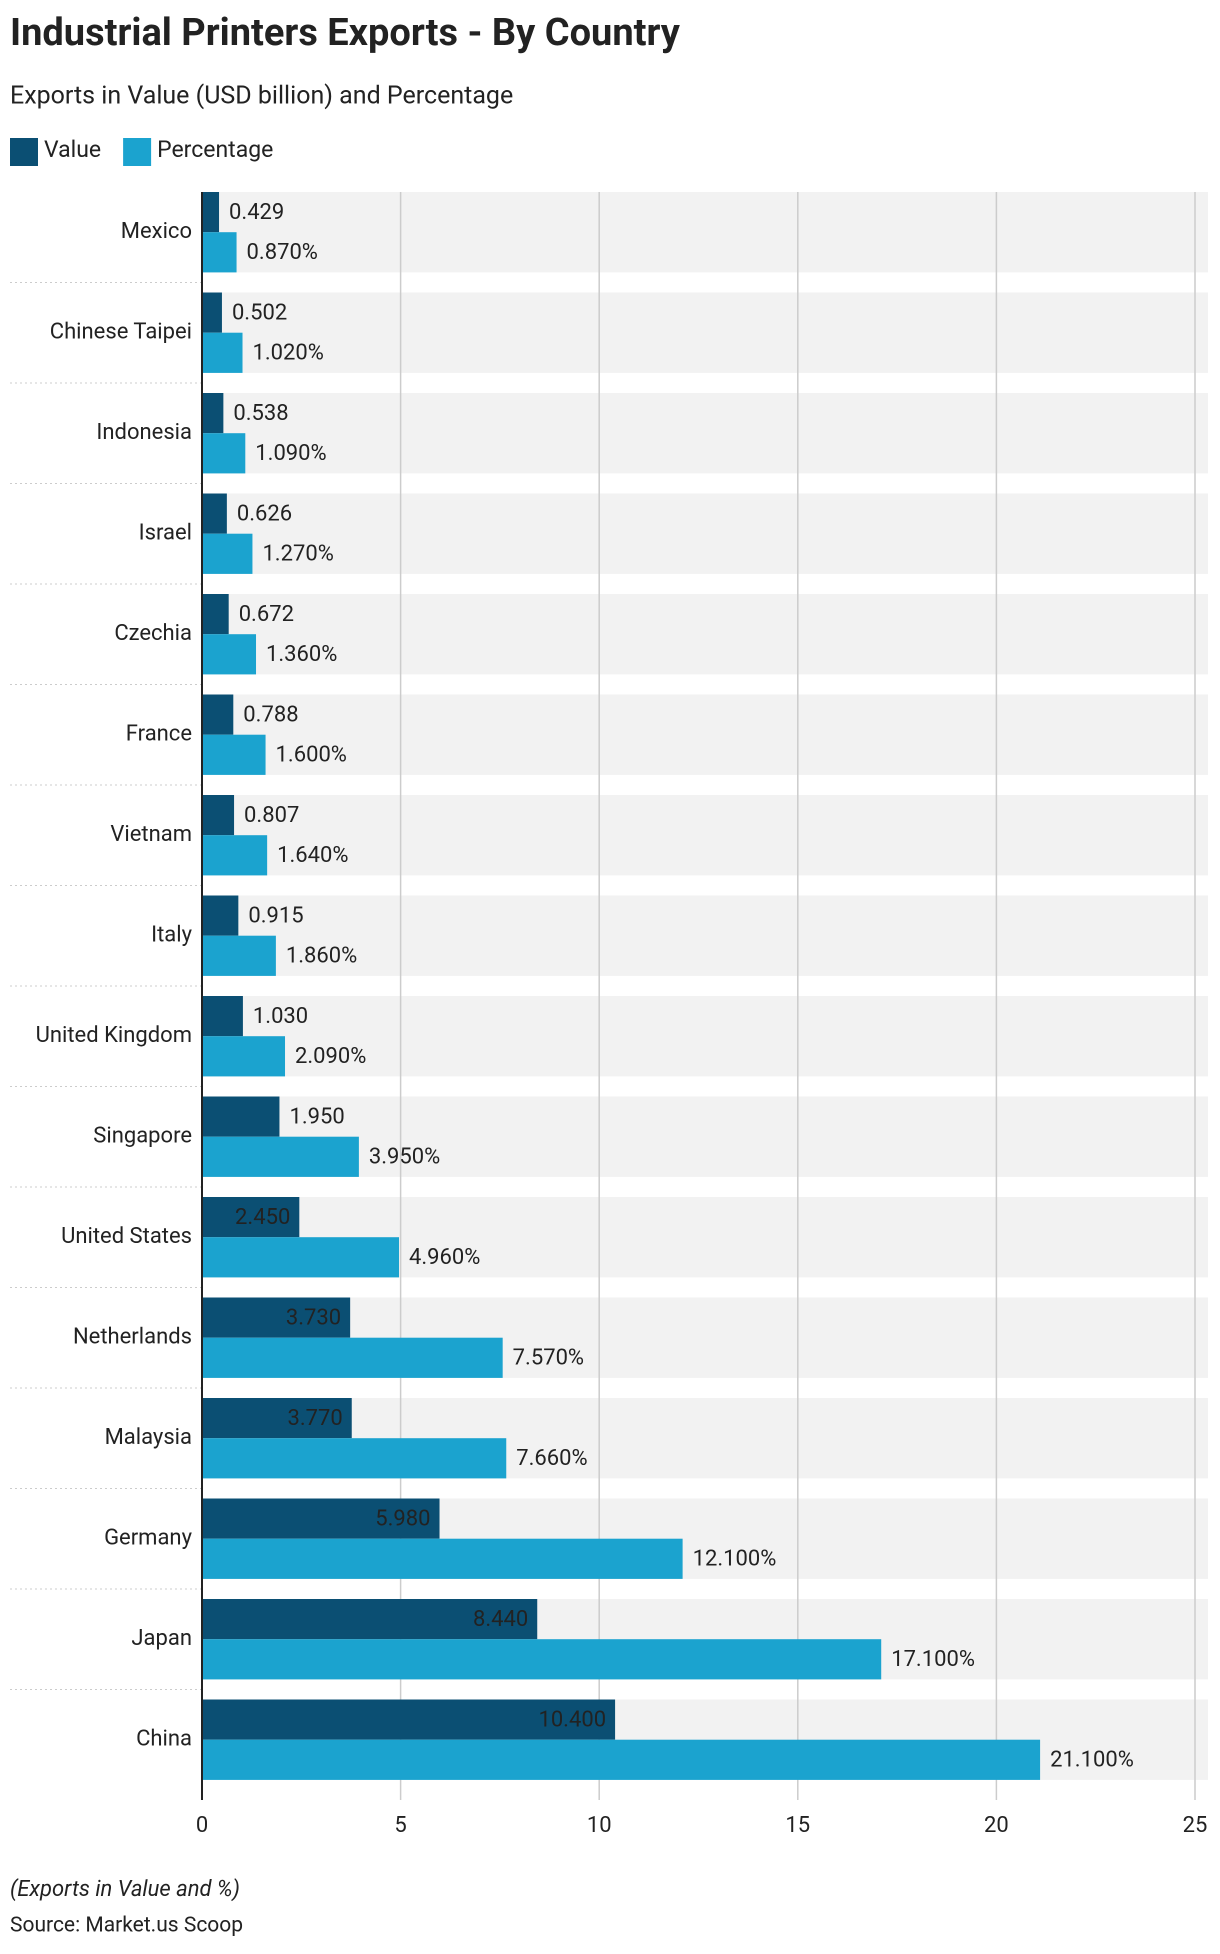 Image resolution: width=1220 pixels, height=1954 pixels. What do you see at coordinates (148, 1538) in the screenshot?
I see `y-tick-label: Germany` at bounding box center [148, 1538].